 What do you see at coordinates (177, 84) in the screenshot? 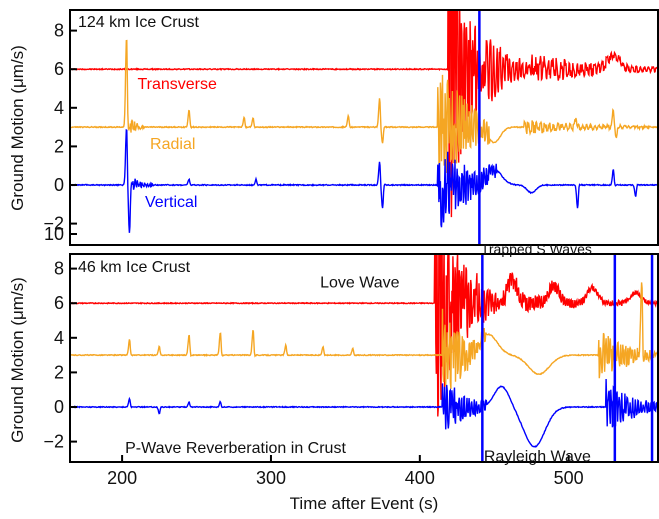
I see `series-label: Transverse` at bounding box center [177, 84].